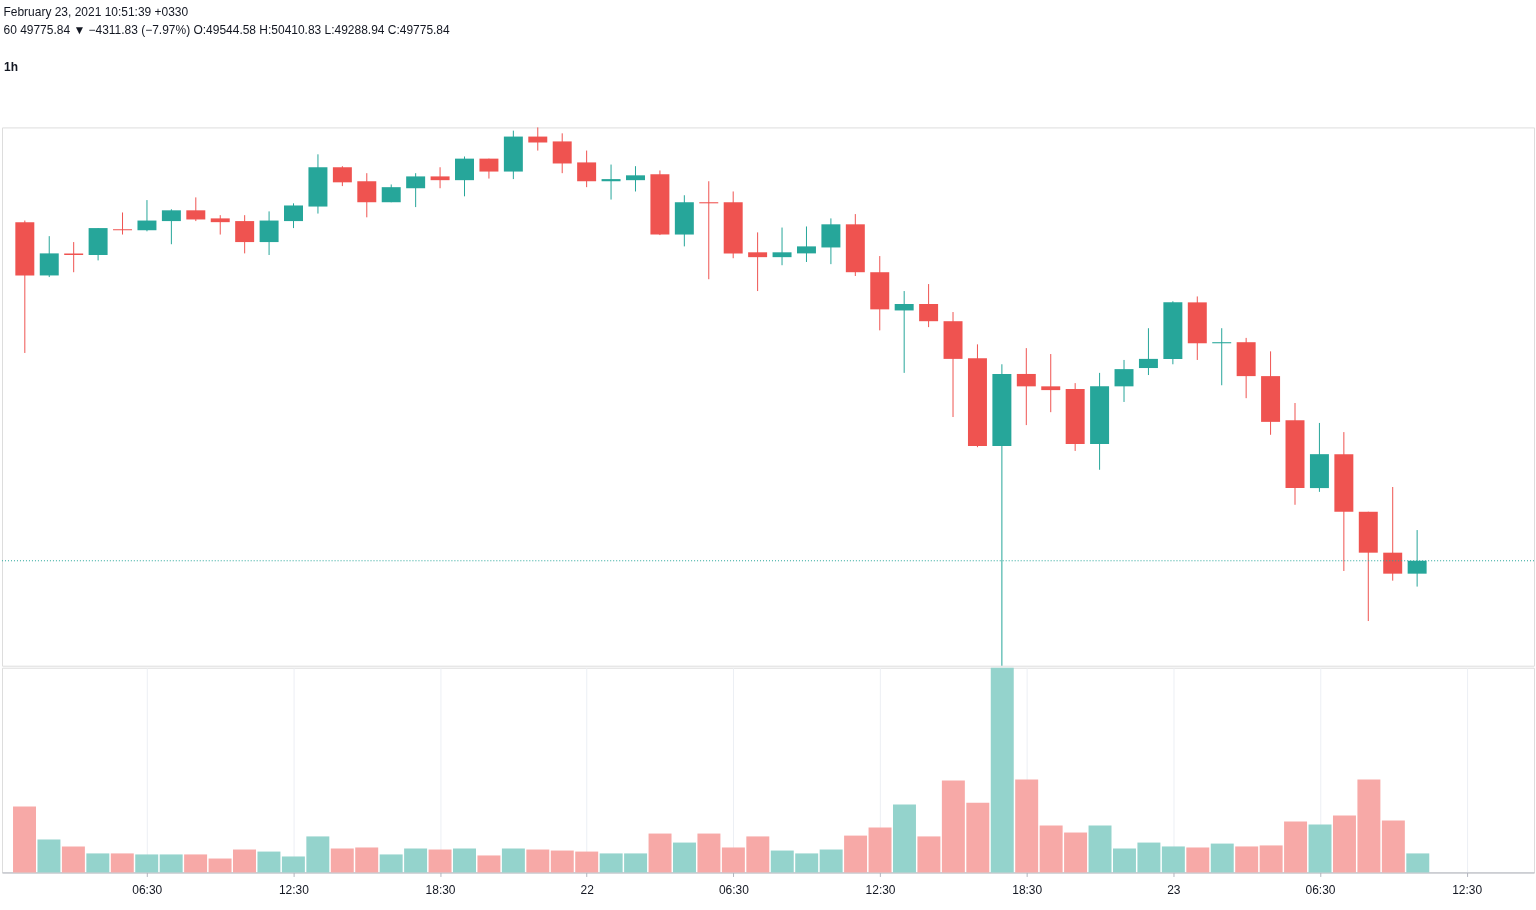  I want to click on chart-subtitle: 60 49775.84 ▼ −4311.83 (−7.97%) O:49544.58 H:50410.83 L:49288.94 C:49775.84, so click(227, 29).